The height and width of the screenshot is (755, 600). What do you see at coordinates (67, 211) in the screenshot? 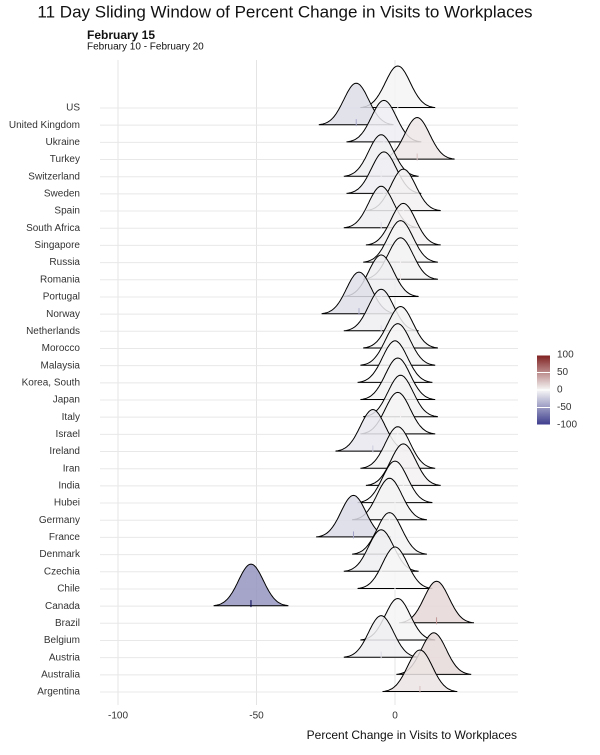
I see `y-tick-label: Spain` at bounding box center [67, 211].